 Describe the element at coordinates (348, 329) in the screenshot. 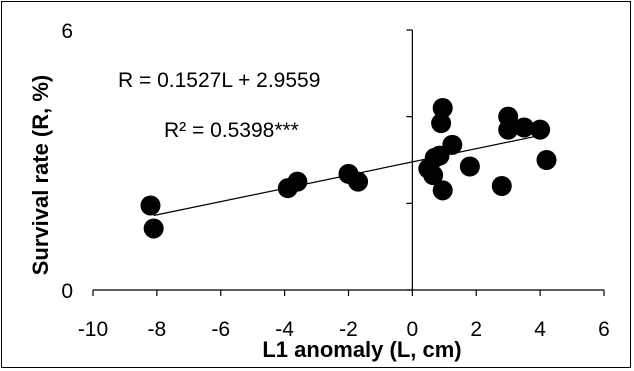

I see `x-tick-label: -2` at that location.